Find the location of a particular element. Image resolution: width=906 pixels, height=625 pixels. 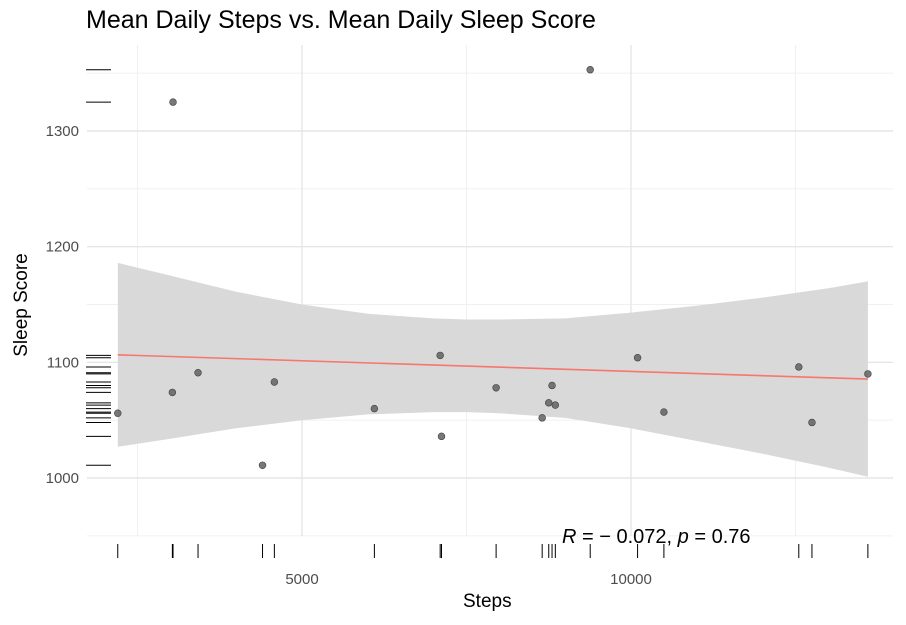

y-rug is located at coordinates (98, 267).